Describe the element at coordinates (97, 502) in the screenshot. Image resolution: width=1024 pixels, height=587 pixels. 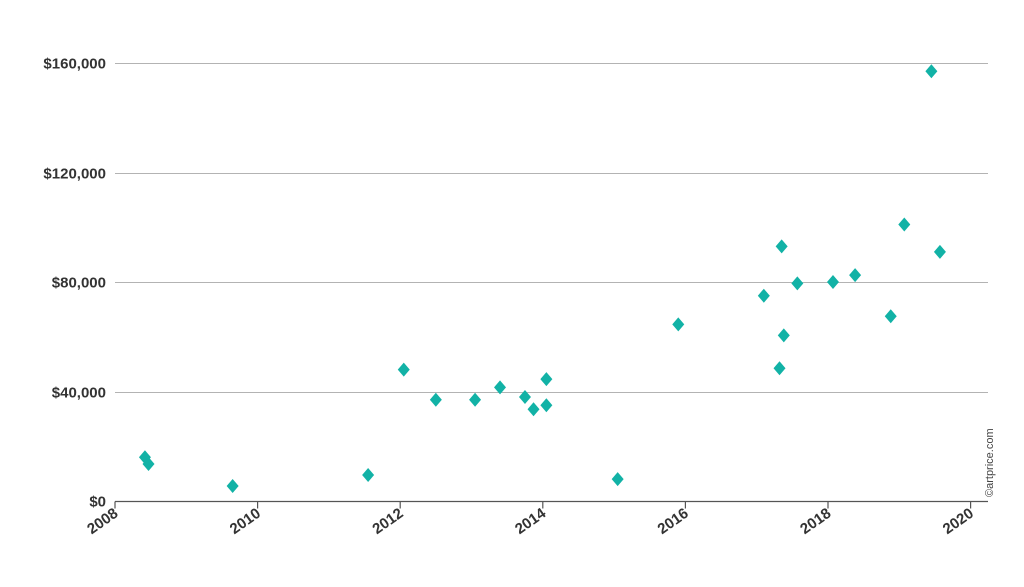
I see `y-tick-label: $0` at that location.